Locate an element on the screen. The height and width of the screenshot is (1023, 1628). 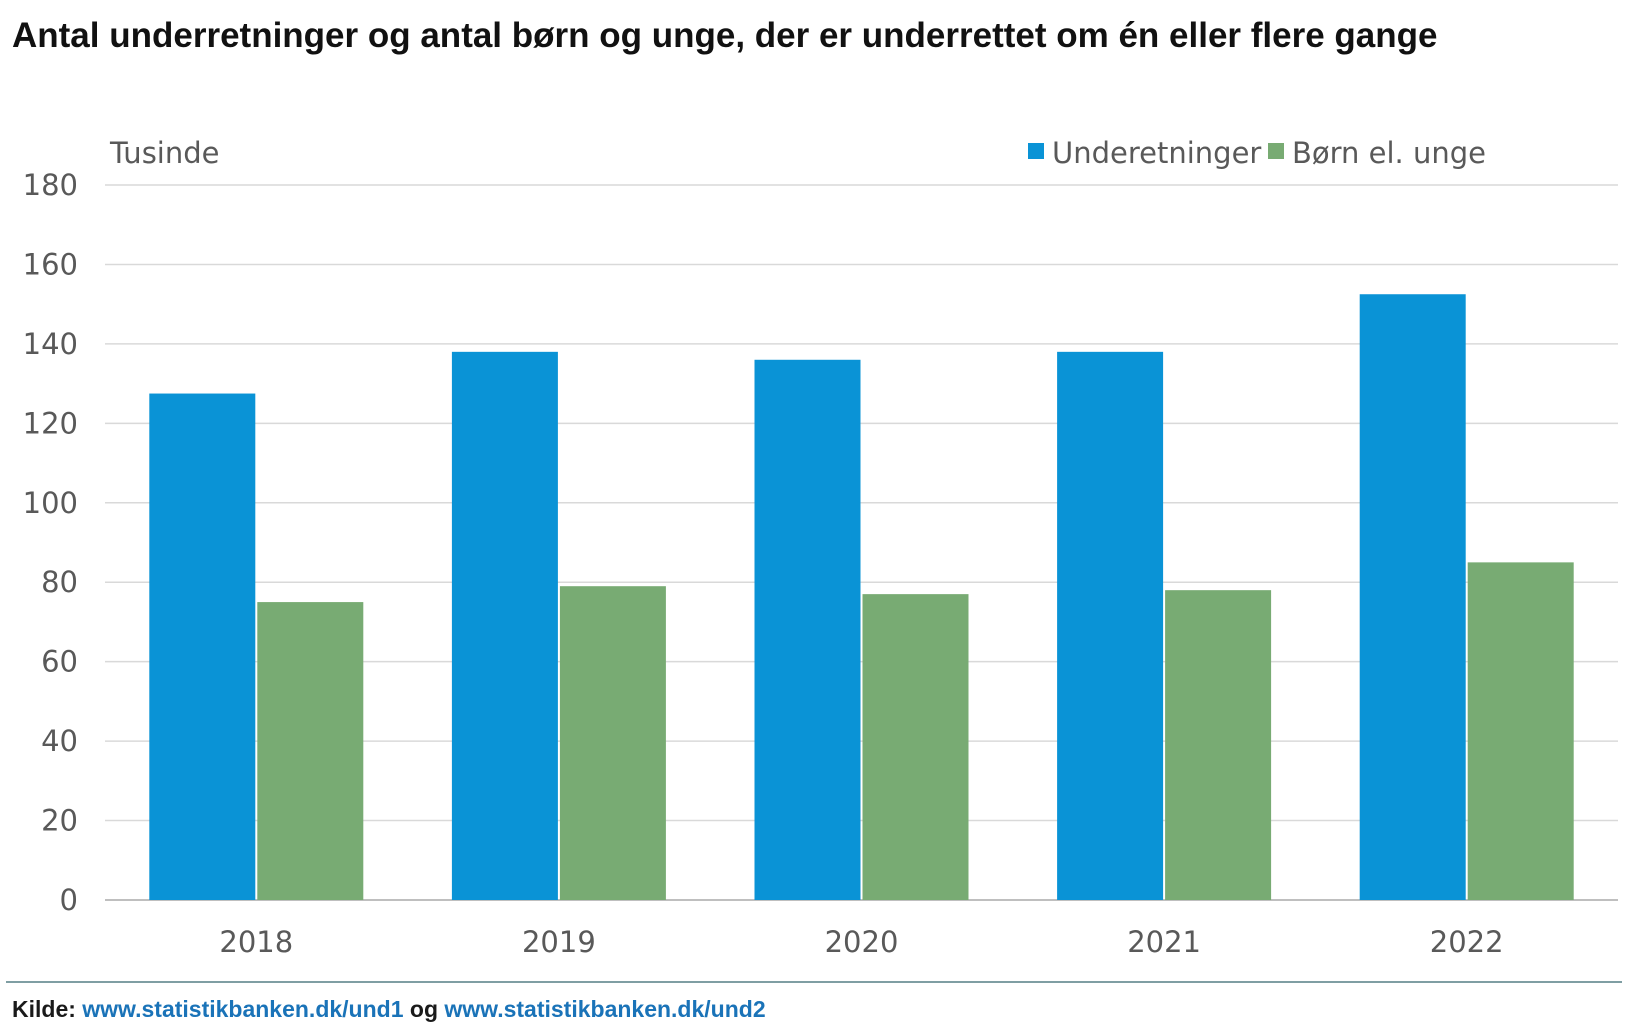
source-prefix: Kilde: is located at coordinates (47, 1009).